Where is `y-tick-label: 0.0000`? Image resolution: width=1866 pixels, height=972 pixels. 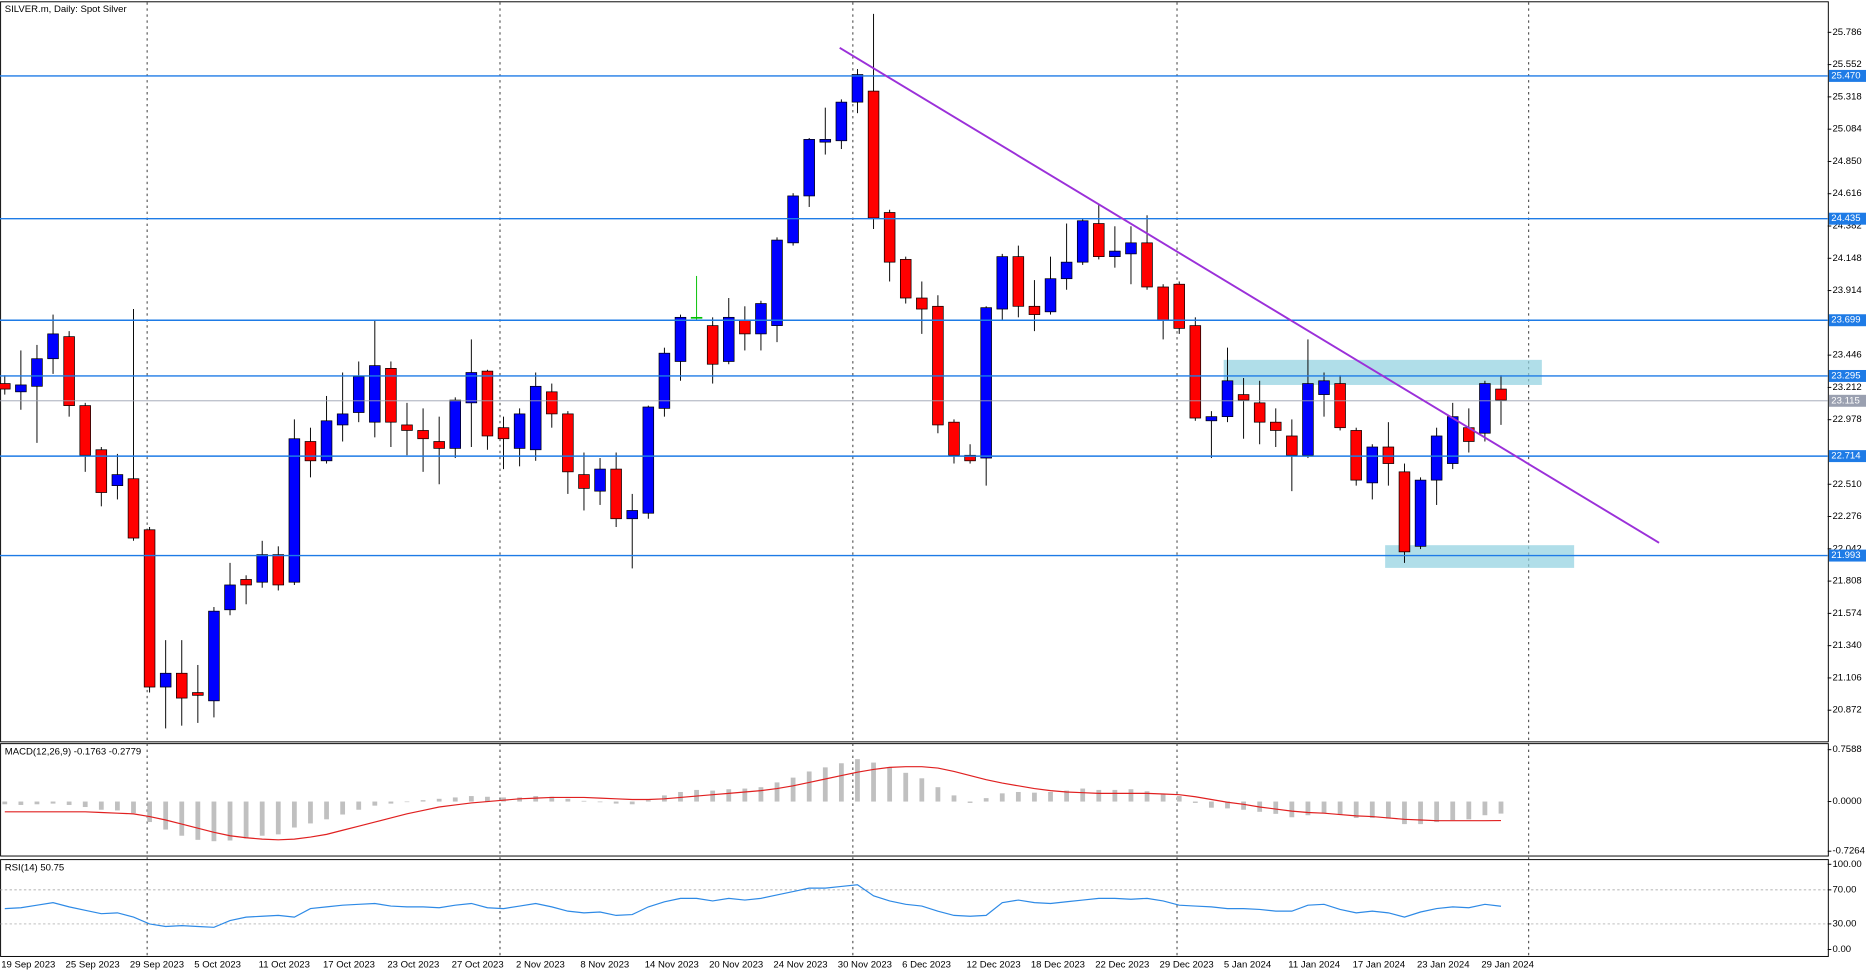
y-tick-label: 0.0000 is located at coordinates (1847, 801).